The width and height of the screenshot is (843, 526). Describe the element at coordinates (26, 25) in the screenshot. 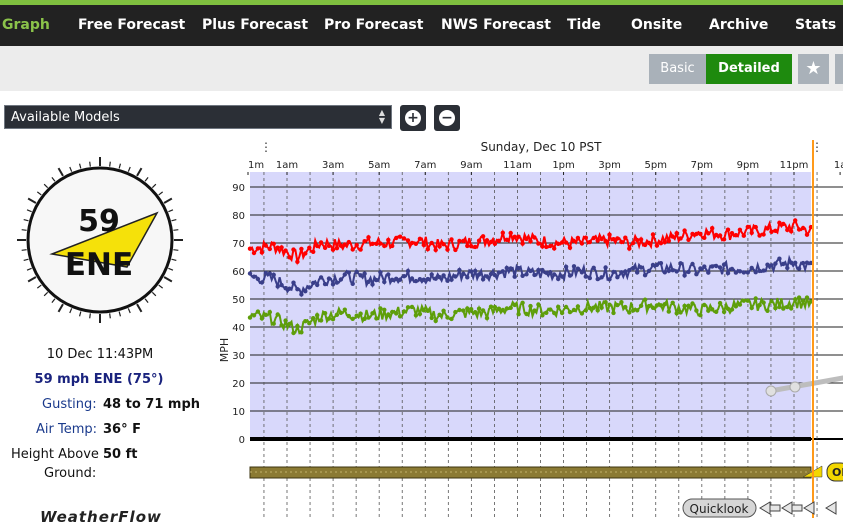

I see `nav-graph: Graph` at that location.